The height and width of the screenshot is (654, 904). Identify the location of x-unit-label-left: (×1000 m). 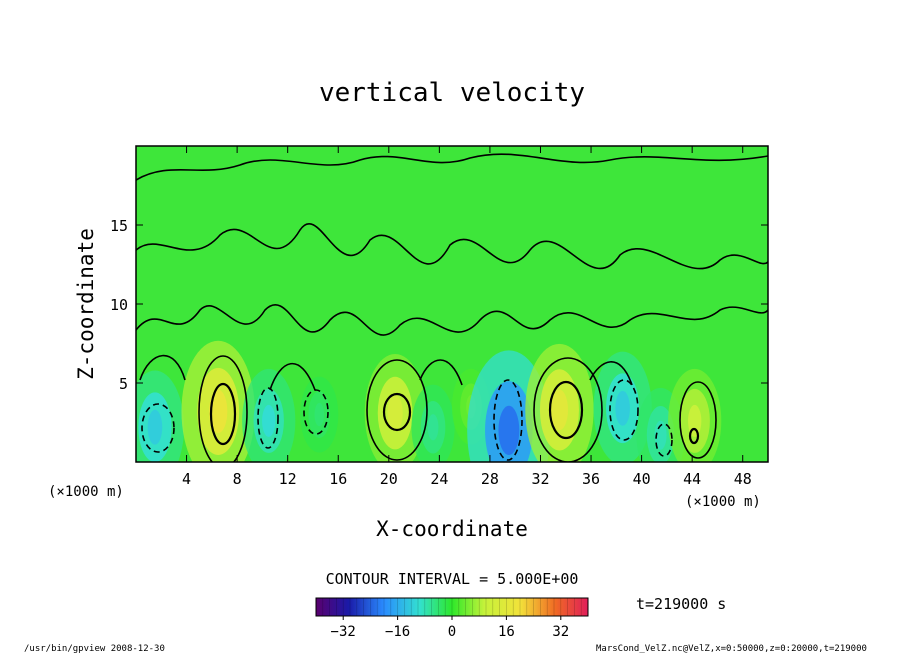
(86, 492).